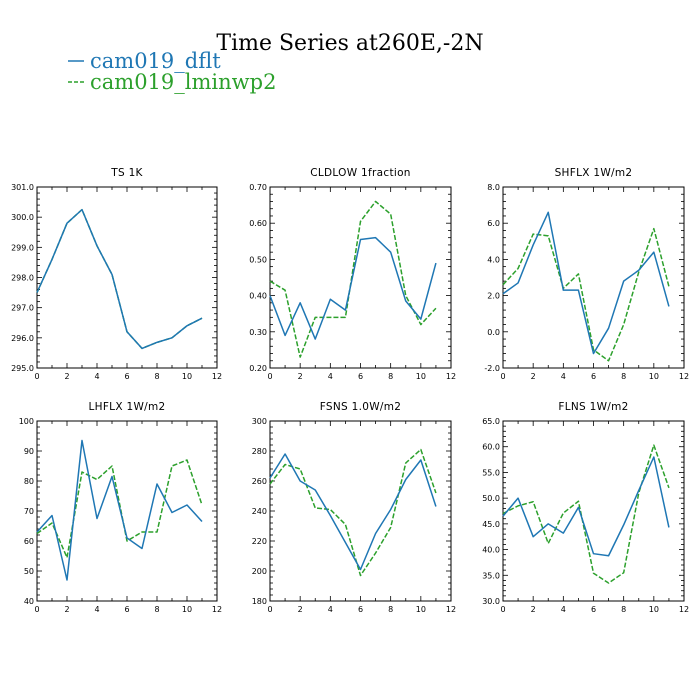 The height and width of the screenshot is (700, 700). What do you see at coordinates (491, 421) in the screenshot?
I see `y-tick-label: 65.0` at bounding box center [491, 421].